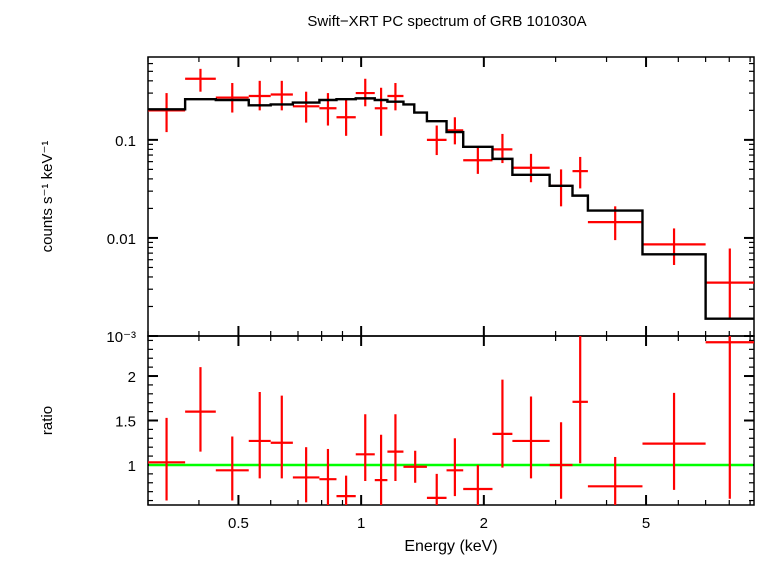 This screenshot has width=758, height=561. What do you see at coordinates (125, 422) in the screenshot?
I see `y-tick-label: 1.5` at bounding box center [125, 422].